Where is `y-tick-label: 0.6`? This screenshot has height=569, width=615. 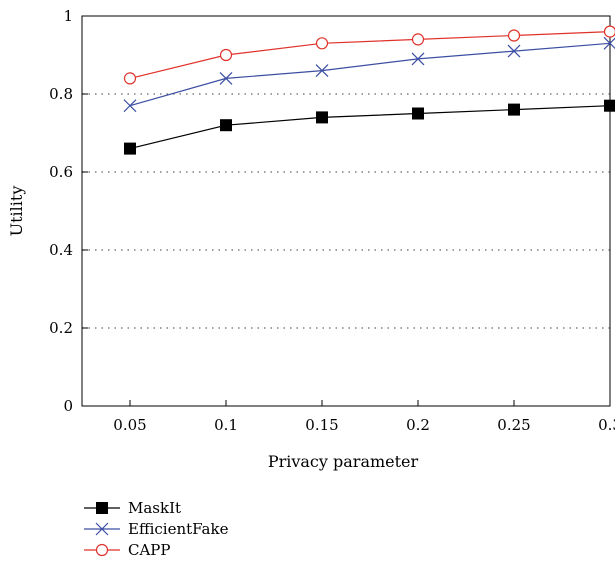 y-tick-label: 0.6 is located at coordinates (61, 172).